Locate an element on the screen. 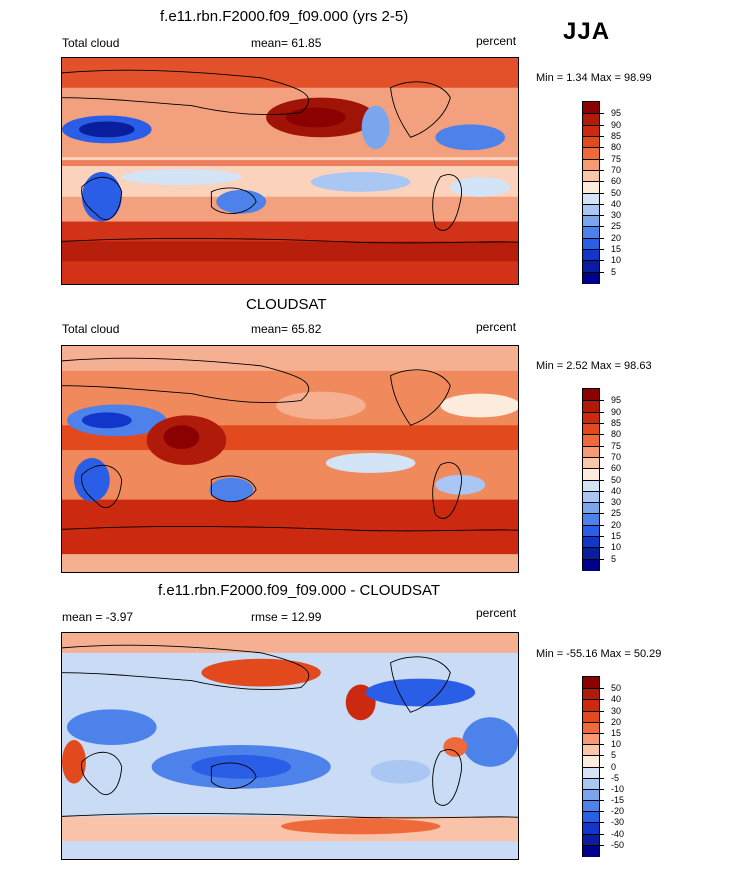 Image resolution: width=733 pixels, height=872 pixels. panel3-minmax: Min = -55.16 Max = 50.29 is located at coordinates (599, 654).